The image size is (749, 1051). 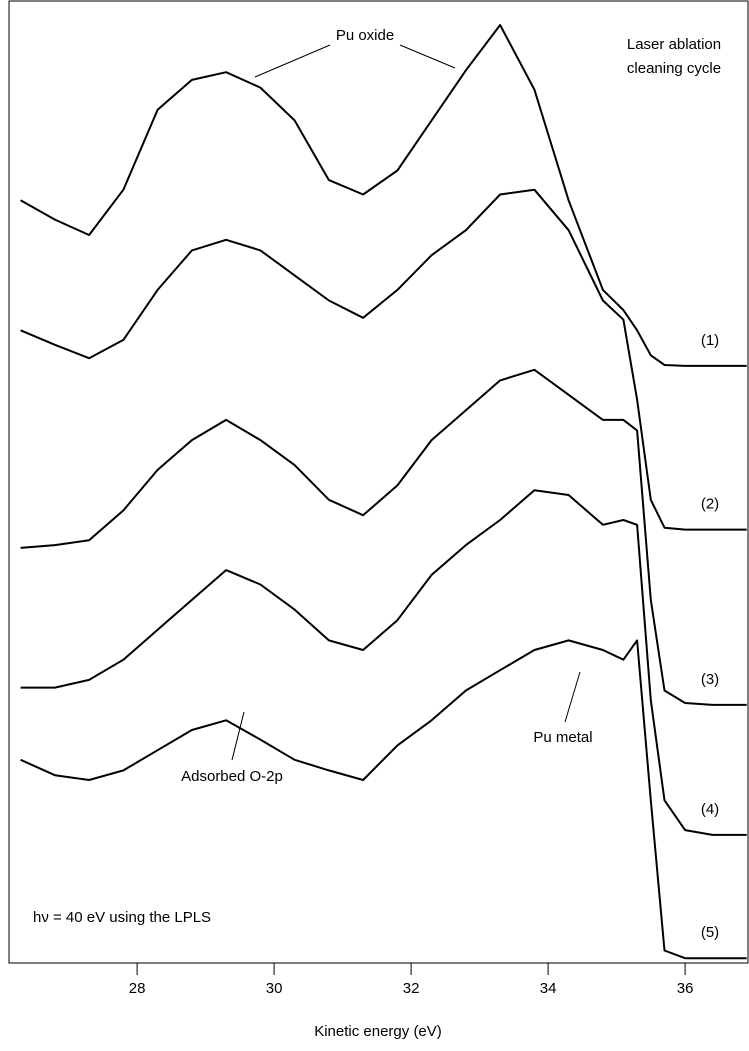 I want to click on annotation: Laser ablation, so click(x=674, y=44).